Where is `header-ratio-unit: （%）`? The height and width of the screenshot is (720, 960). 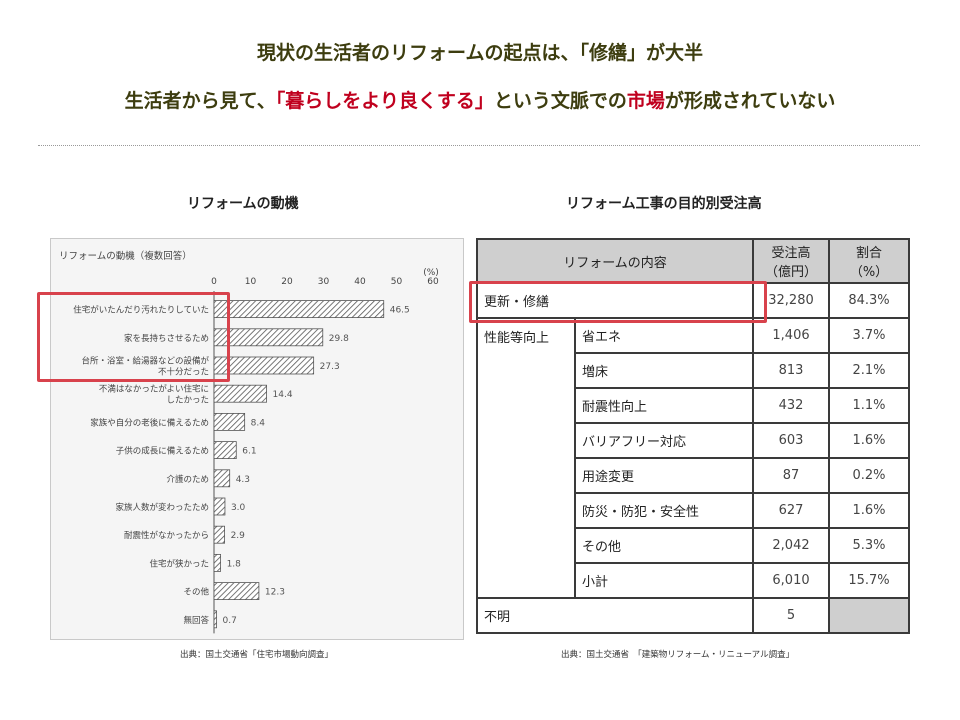
header-ratio-unit: （%） is located at coordinates (869, 272).